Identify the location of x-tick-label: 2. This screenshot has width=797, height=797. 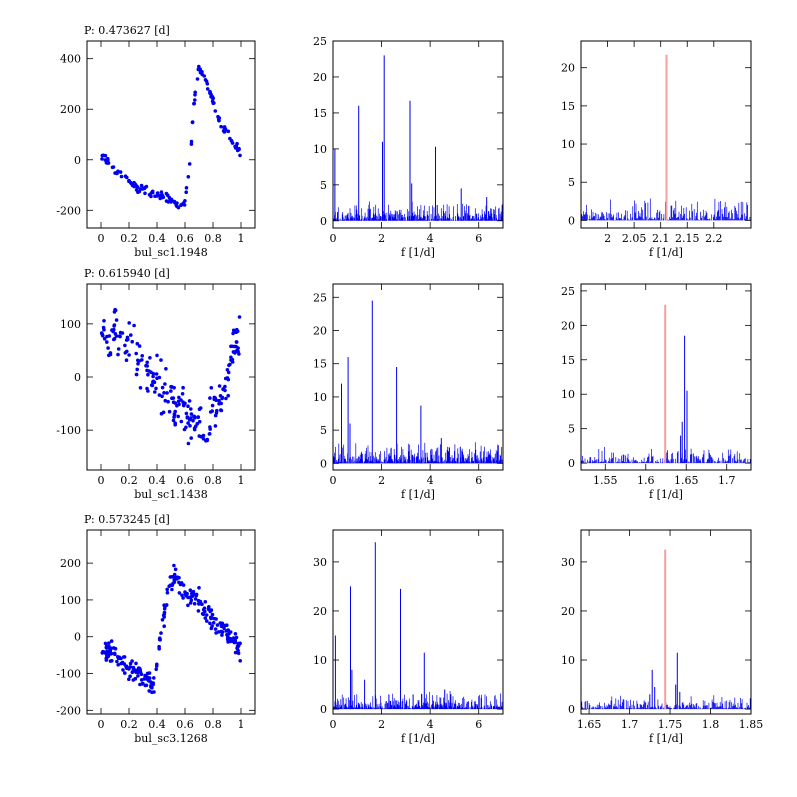
(381, 238).